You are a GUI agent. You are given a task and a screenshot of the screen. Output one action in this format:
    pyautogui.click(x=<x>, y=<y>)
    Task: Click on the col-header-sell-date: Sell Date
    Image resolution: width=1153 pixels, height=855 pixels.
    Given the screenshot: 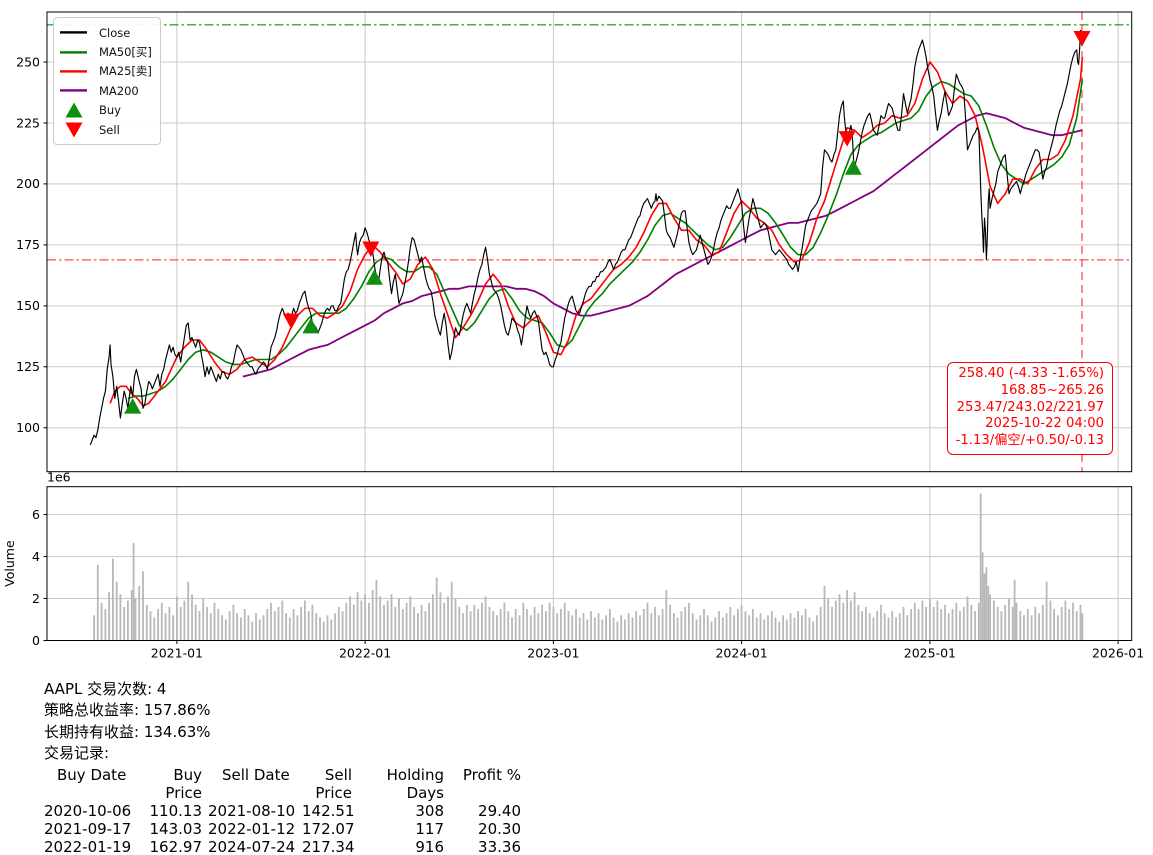 What is the action you would take?
    pyautogui.click(x=256, y=774)
    